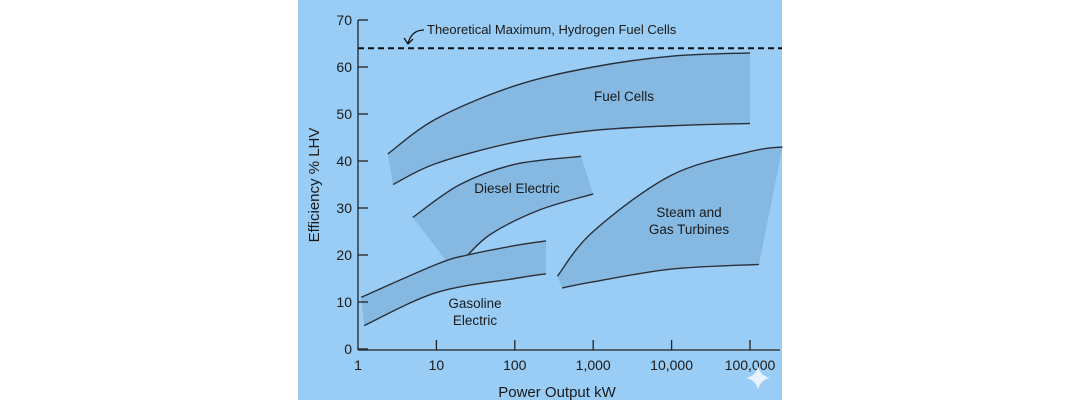  Describe the element at coordinates (437, 365) in the screenshot. I see `x-tick-label: 10` at that location.